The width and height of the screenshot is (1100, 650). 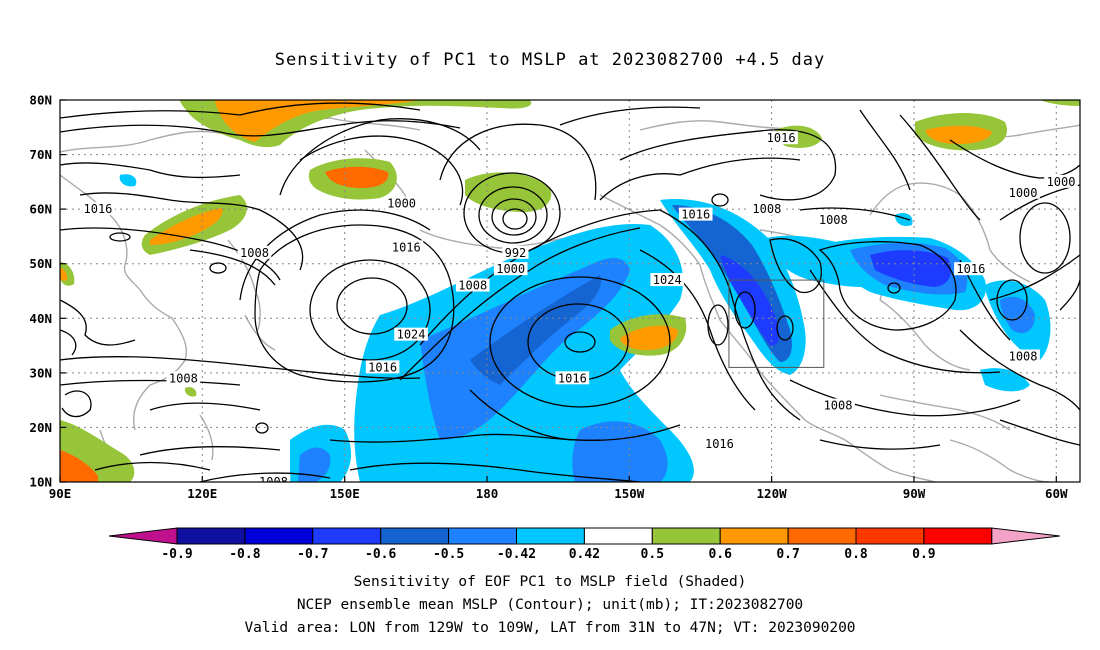 What do you see at coordinates (345, 493) in the screenshot?
I see `lon-label: 150E` at bounding box center [345, 493].